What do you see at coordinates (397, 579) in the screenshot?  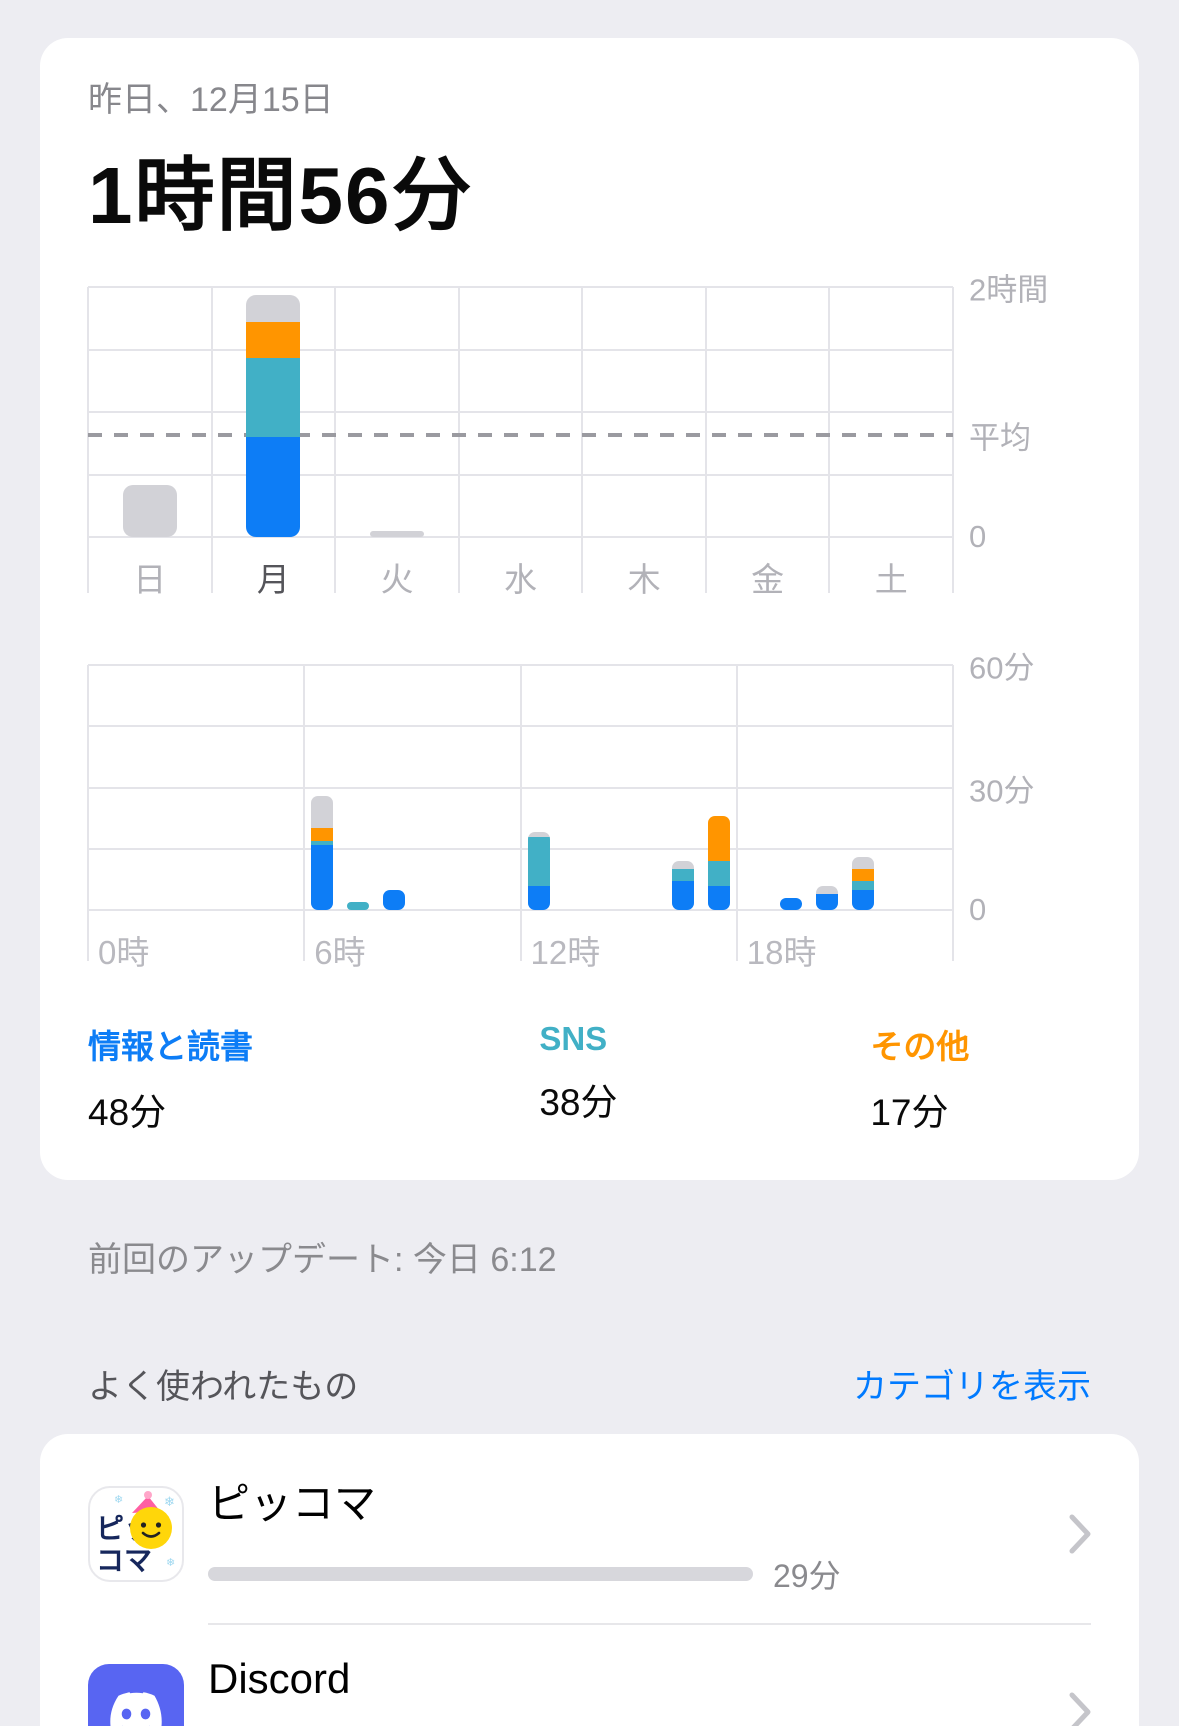 I see `weekly-day-label: 火` at bounding box center [397, 579].